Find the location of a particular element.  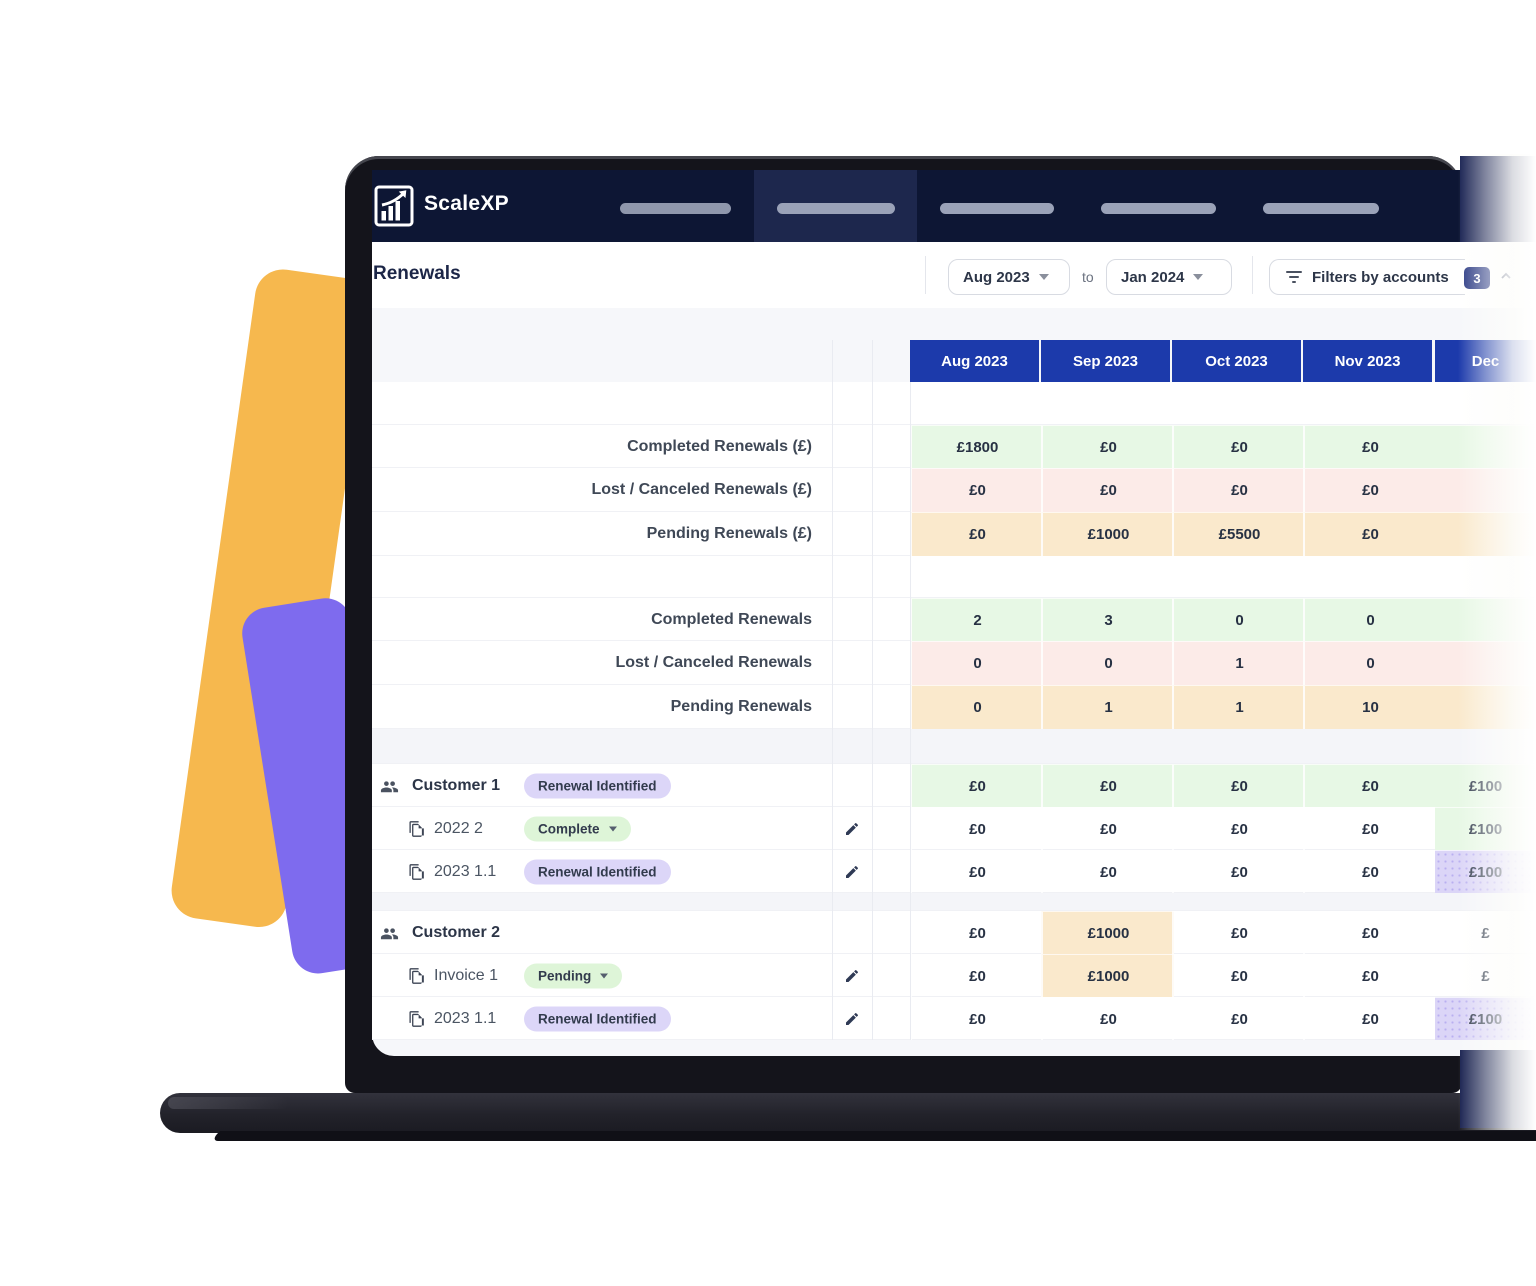

date-to-dropdown: Jan 2024 is located at coordinates (1169, 277).